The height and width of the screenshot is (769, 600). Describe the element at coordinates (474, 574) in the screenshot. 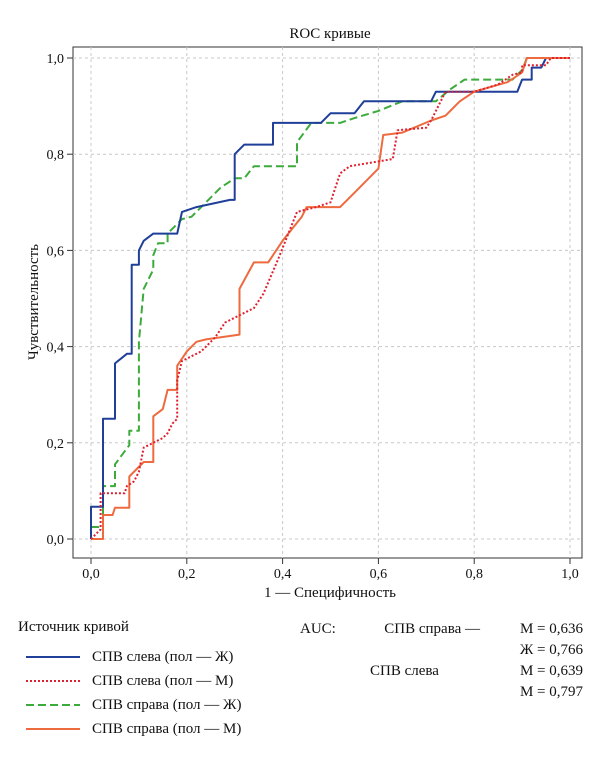

I see `x-tick-label: 0,8` at that location.